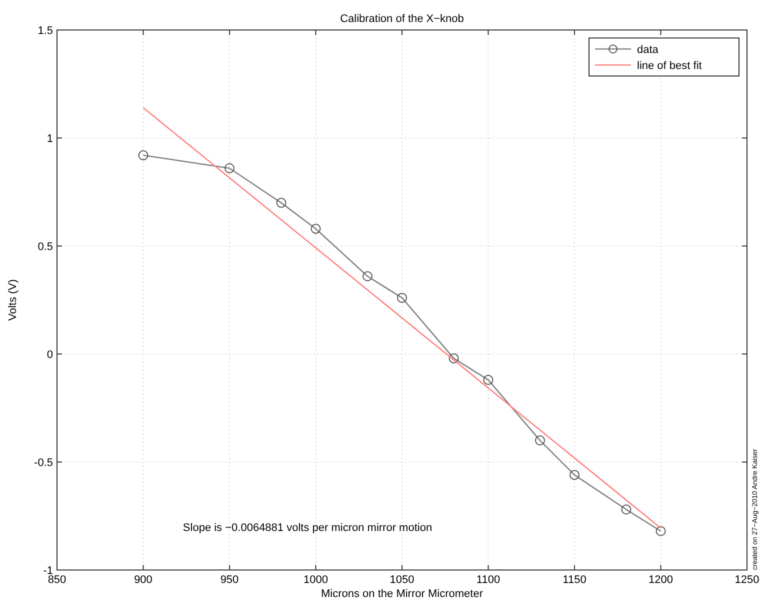  I want to click on y-axis-title: Volts (V), so click(13, 300).